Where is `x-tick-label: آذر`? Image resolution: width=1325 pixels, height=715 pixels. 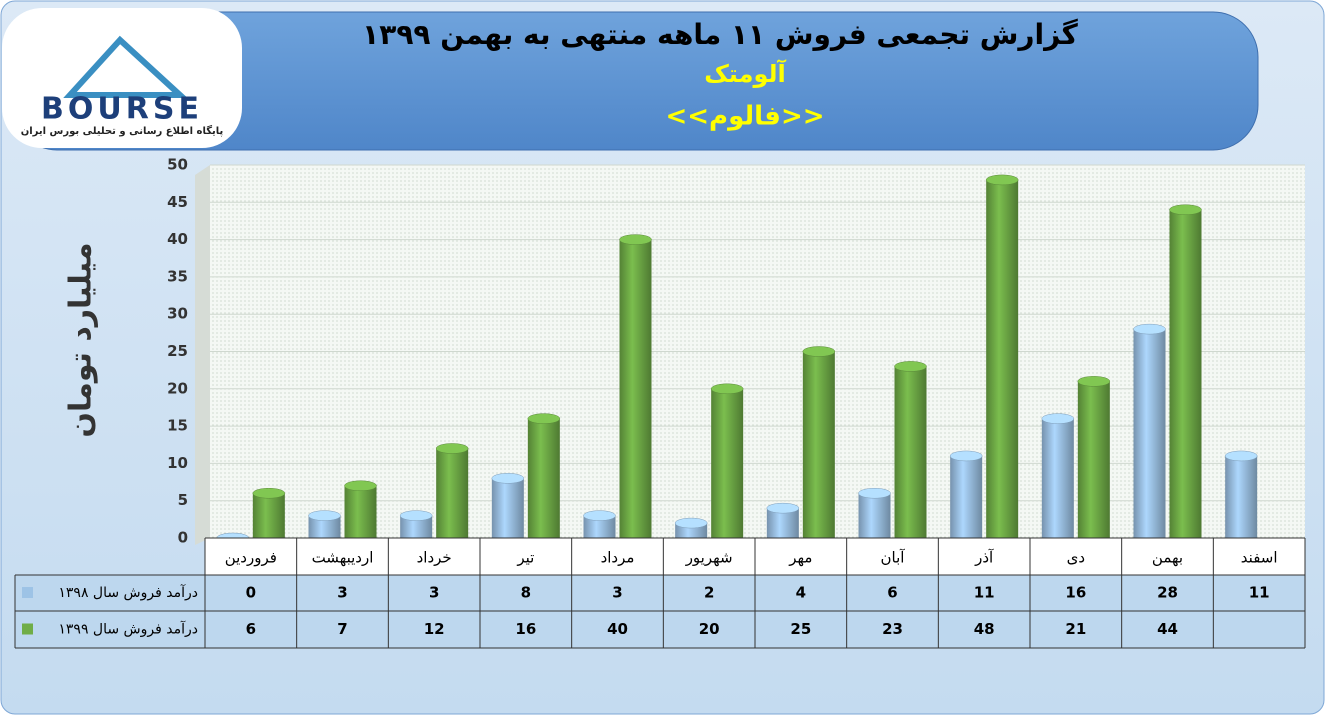 x-tick-label: آذر is located at coordinates (984, 558).